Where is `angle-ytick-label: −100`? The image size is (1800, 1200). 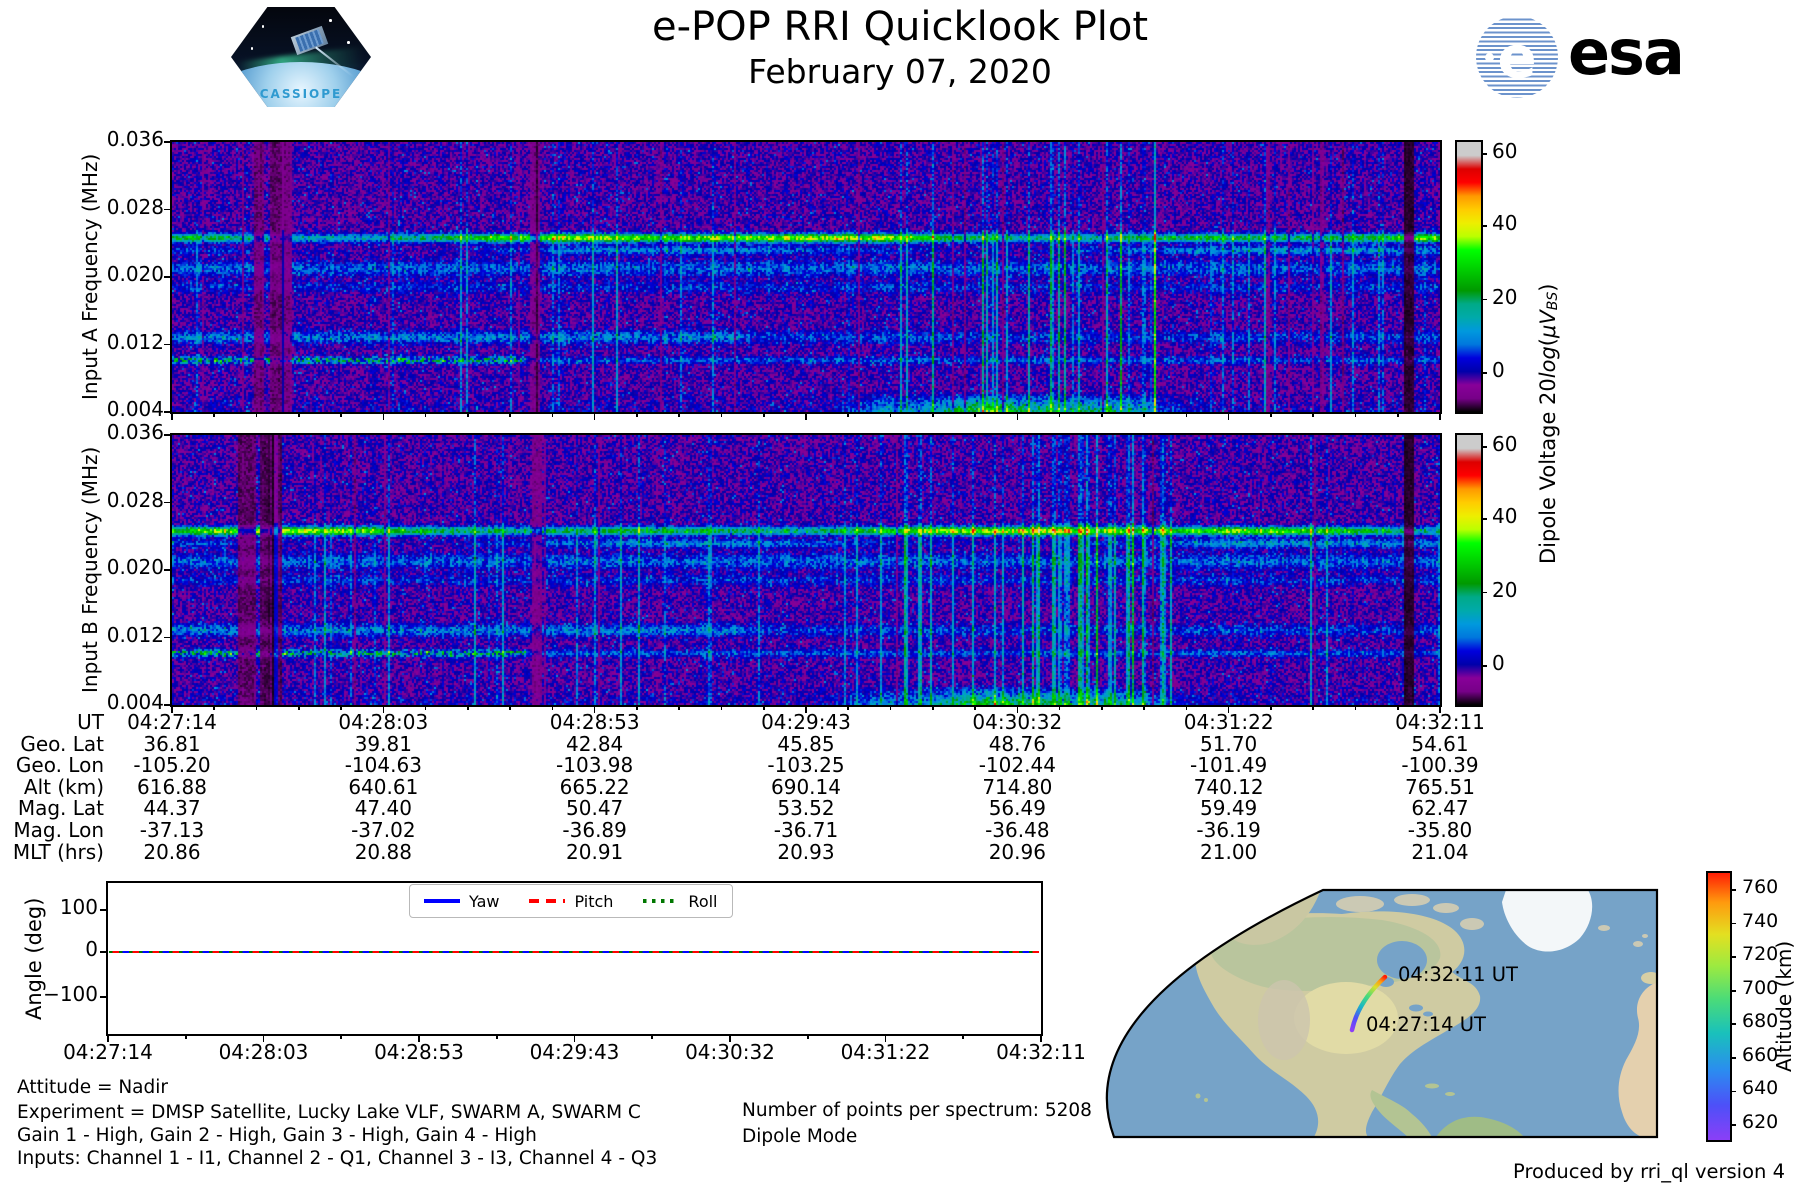
angle-ytick-label: −100 is located at coordinates (70, 994).